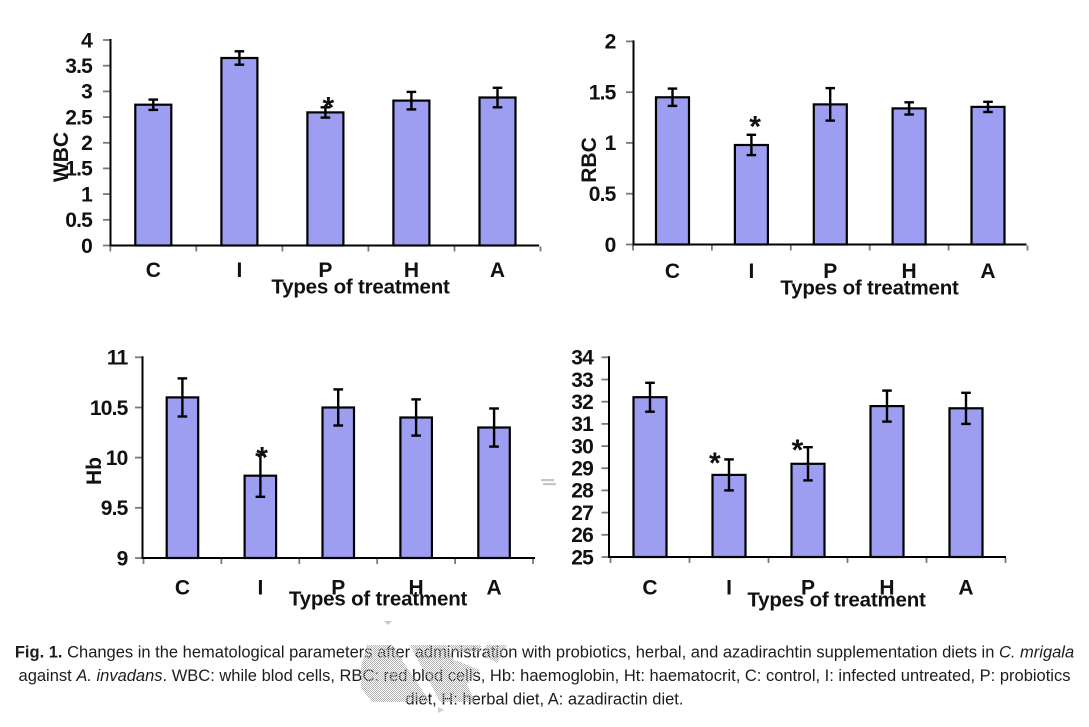 The height and width of the screenshot is (727, 1089). Describe the element at coordinates (117, 458) in the screenshot. I see `svg-text: 10` at that location.